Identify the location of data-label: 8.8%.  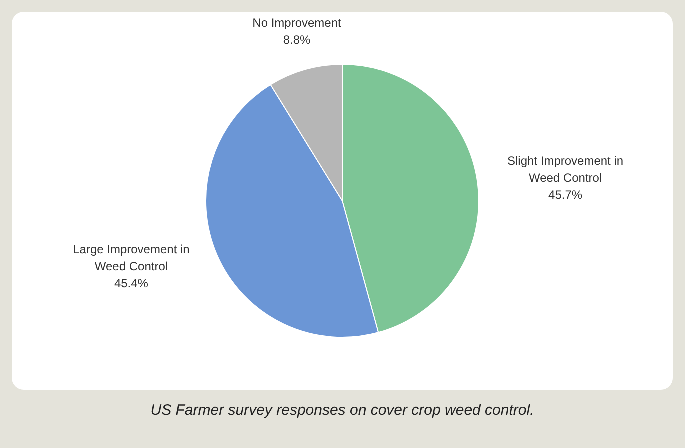
(297, 40).